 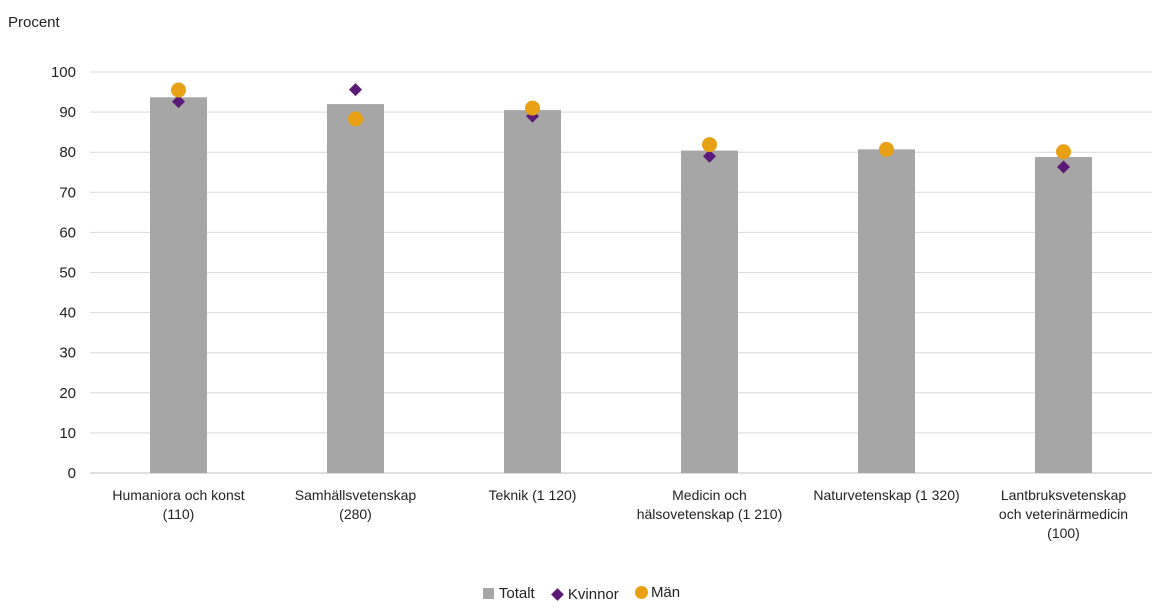 I want to click on x-tick-label-line: Teknik (1 120), so click(x=532, y=495).